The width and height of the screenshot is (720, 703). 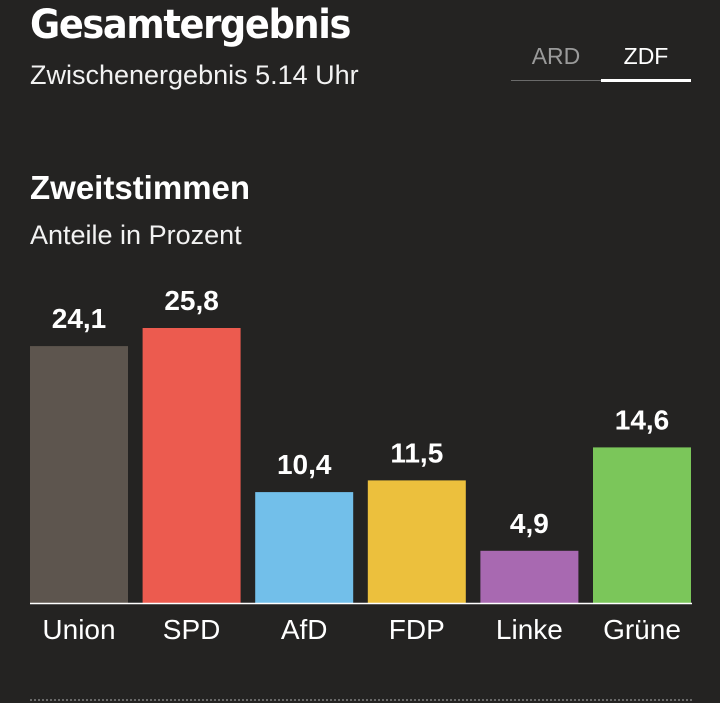 What do you see at coordinates (194, 75) in the screenshot?
I see `page-subtitle: Zwischenergebnis 5.14 Uhr` at bounding box center [194, 75].